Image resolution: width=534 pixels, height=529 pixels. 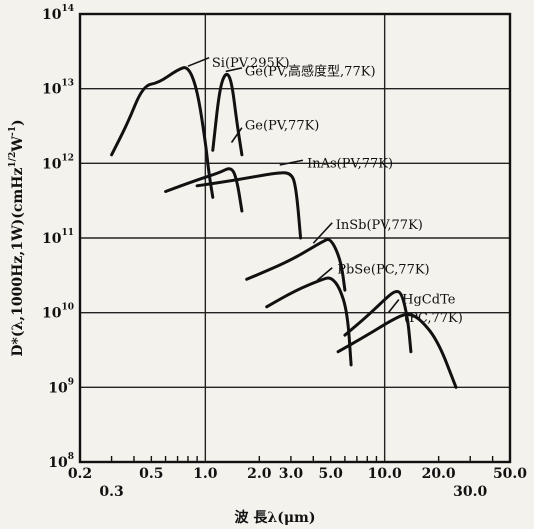 What do you see at coordinates (251, 63) in the screenshot?
I see `series-label-0: Si(PV,295K)` at bounding box center [251, 63].